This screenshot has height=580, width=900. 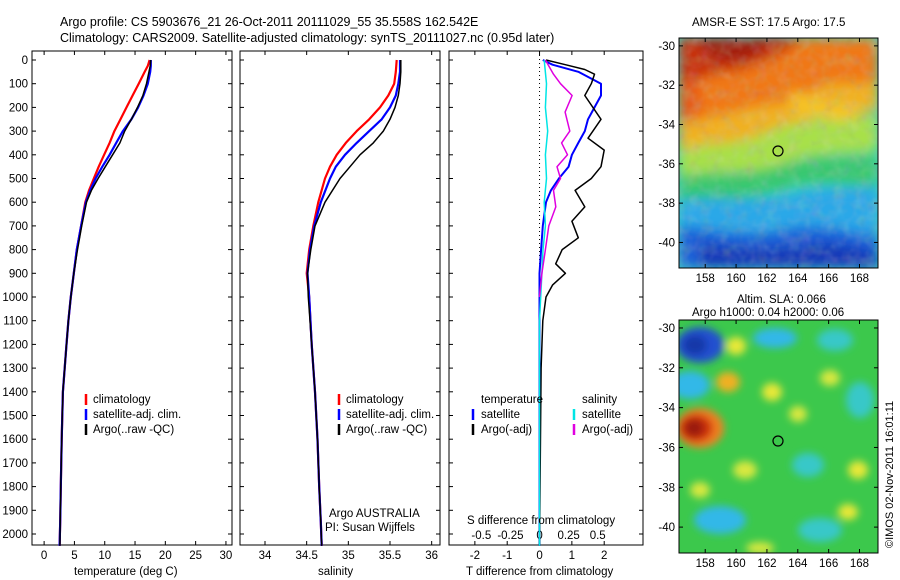 What do you see at coordinates (265, 556) in the screenshot?
I see `salinity-tick-label: 34` at bounding box center [265, 556].